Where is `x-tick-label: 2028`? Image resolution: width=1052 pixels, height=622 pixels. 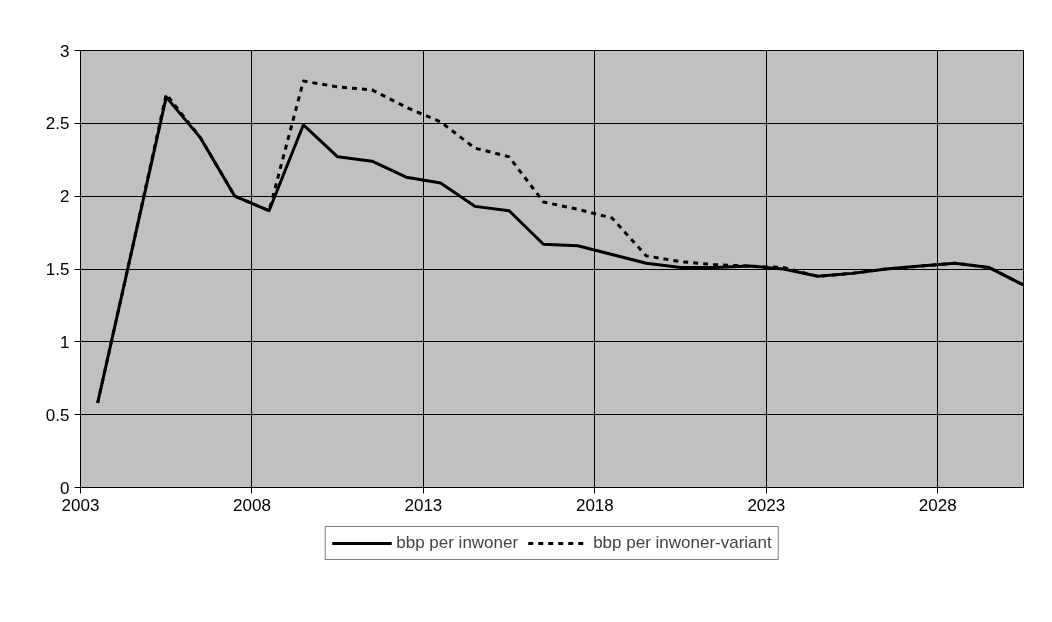
x-tick-label: 2028 is located at coordinates (937, 505).